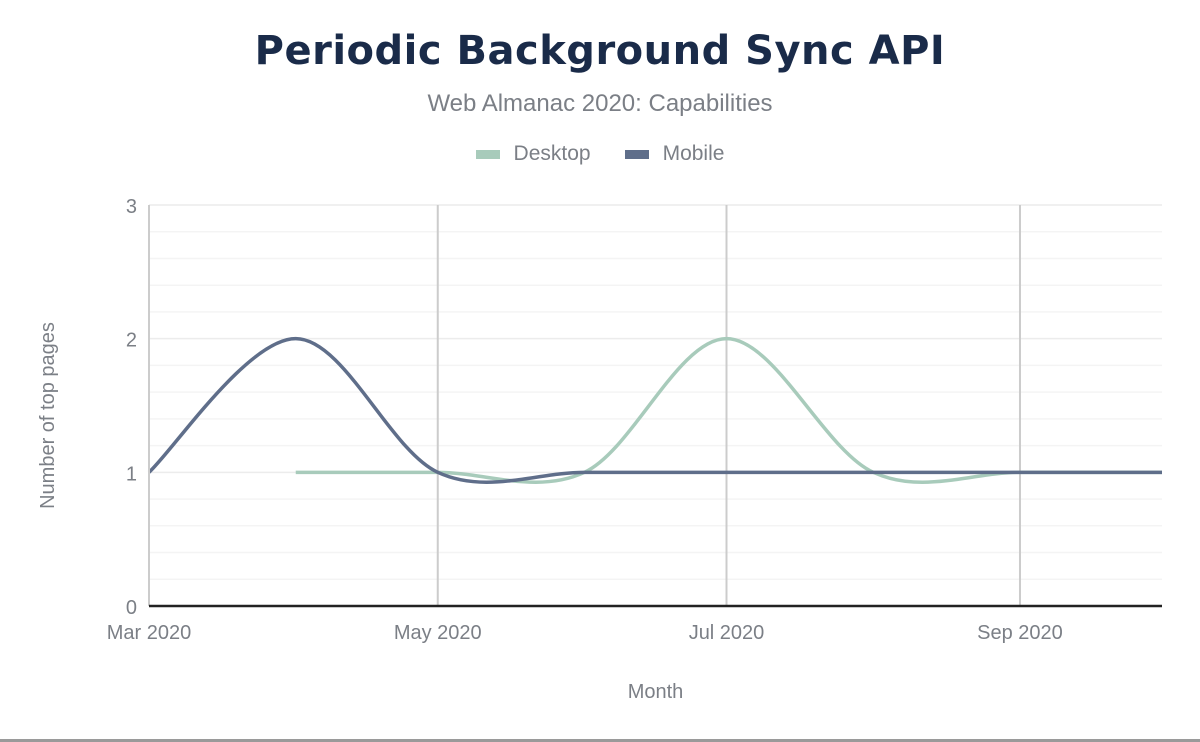 This screenshot has height=742, width=1200. I want to click on divider, so click(600, 740).